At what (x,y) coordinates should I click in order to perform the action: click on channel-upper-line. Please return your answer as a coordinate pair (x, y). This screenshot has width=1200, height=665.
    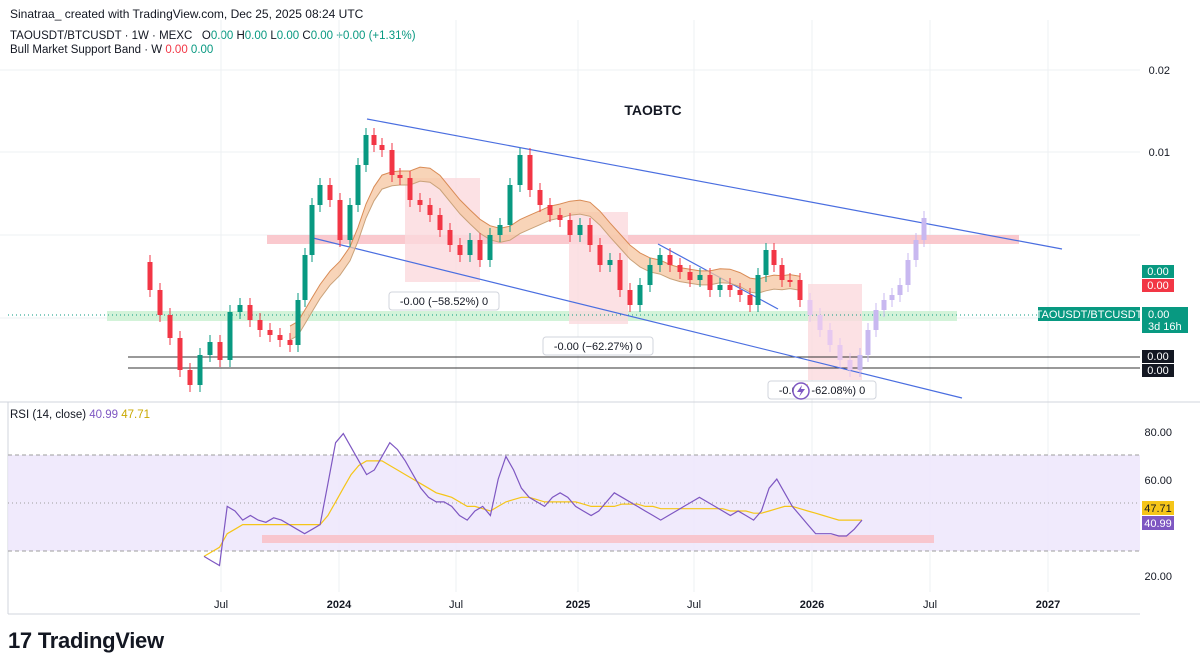
    Looking at the image, I should click on (714, 184).